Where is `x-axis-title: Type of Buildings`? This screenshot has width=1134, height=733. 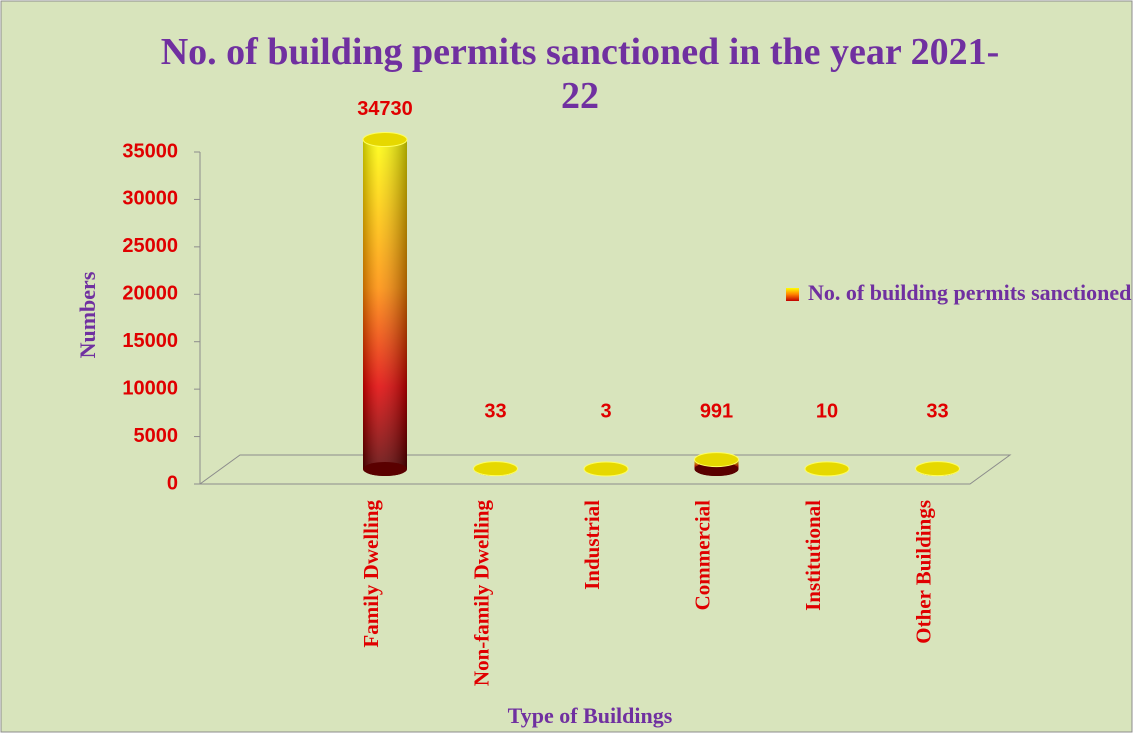 x-axis-title: Type of Buildings is located at coordinates (590, 715).